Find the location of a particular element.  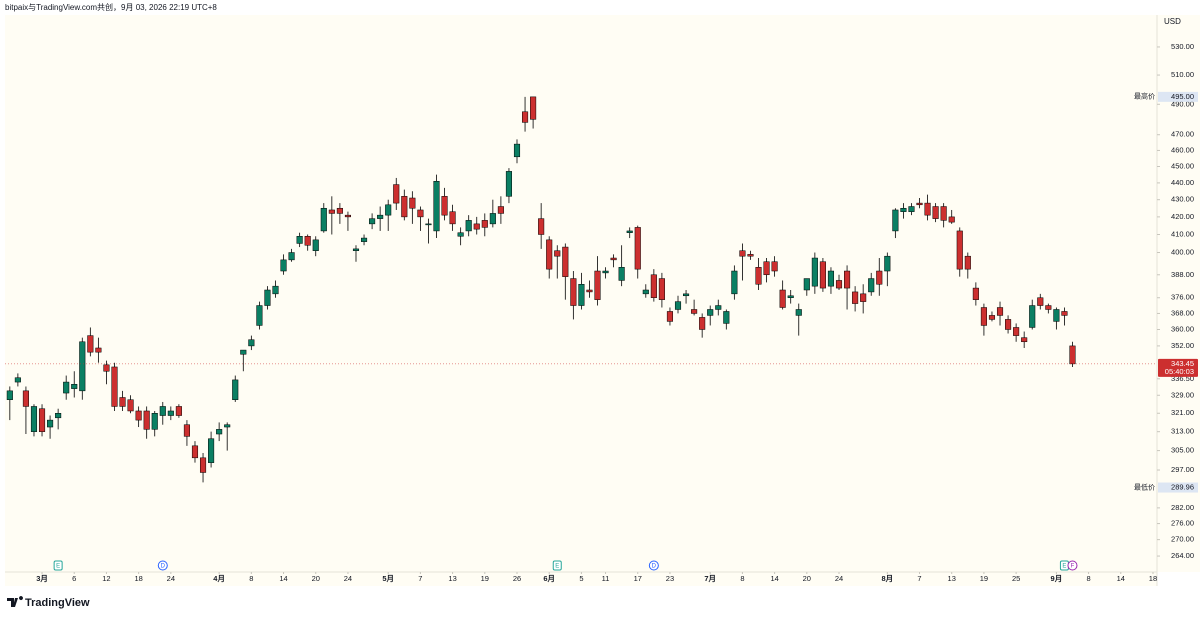

x-tick-label: 5月 is located at coordinates (388, 578).